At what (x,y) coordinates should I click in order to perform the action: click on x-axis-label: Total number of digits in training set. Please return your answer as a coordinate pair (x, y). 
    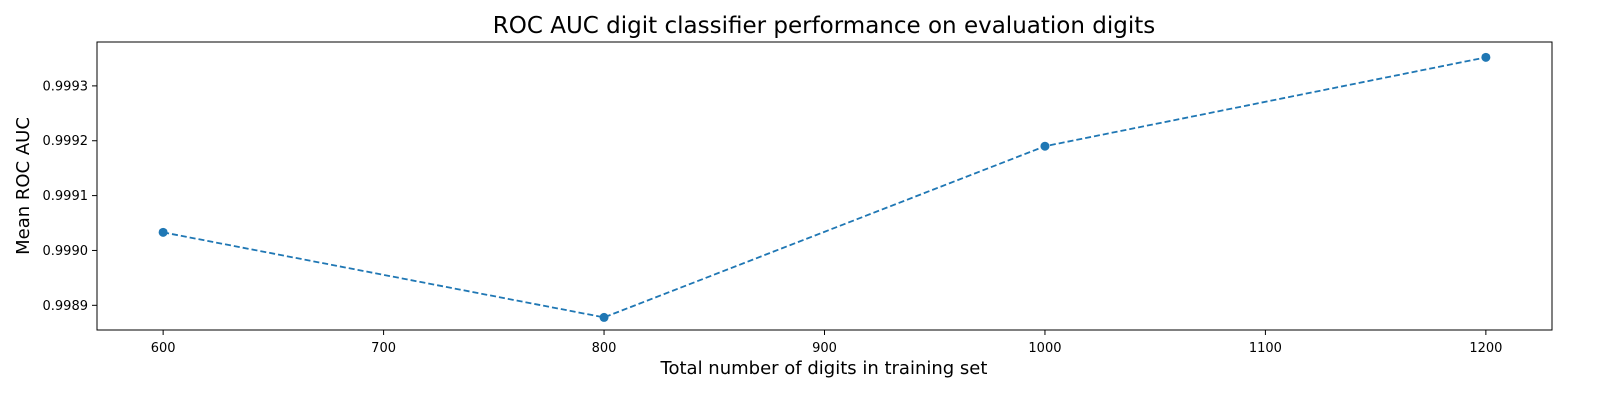
    Looking at the image, I should click on (824, 368).